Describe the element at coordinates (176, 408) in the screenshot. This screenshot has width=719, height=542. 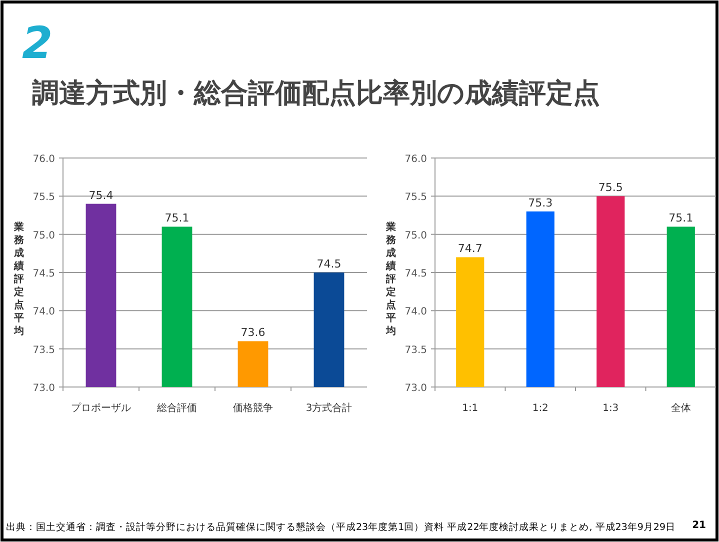
I see `x-tick-label: 総合評価` at that location.